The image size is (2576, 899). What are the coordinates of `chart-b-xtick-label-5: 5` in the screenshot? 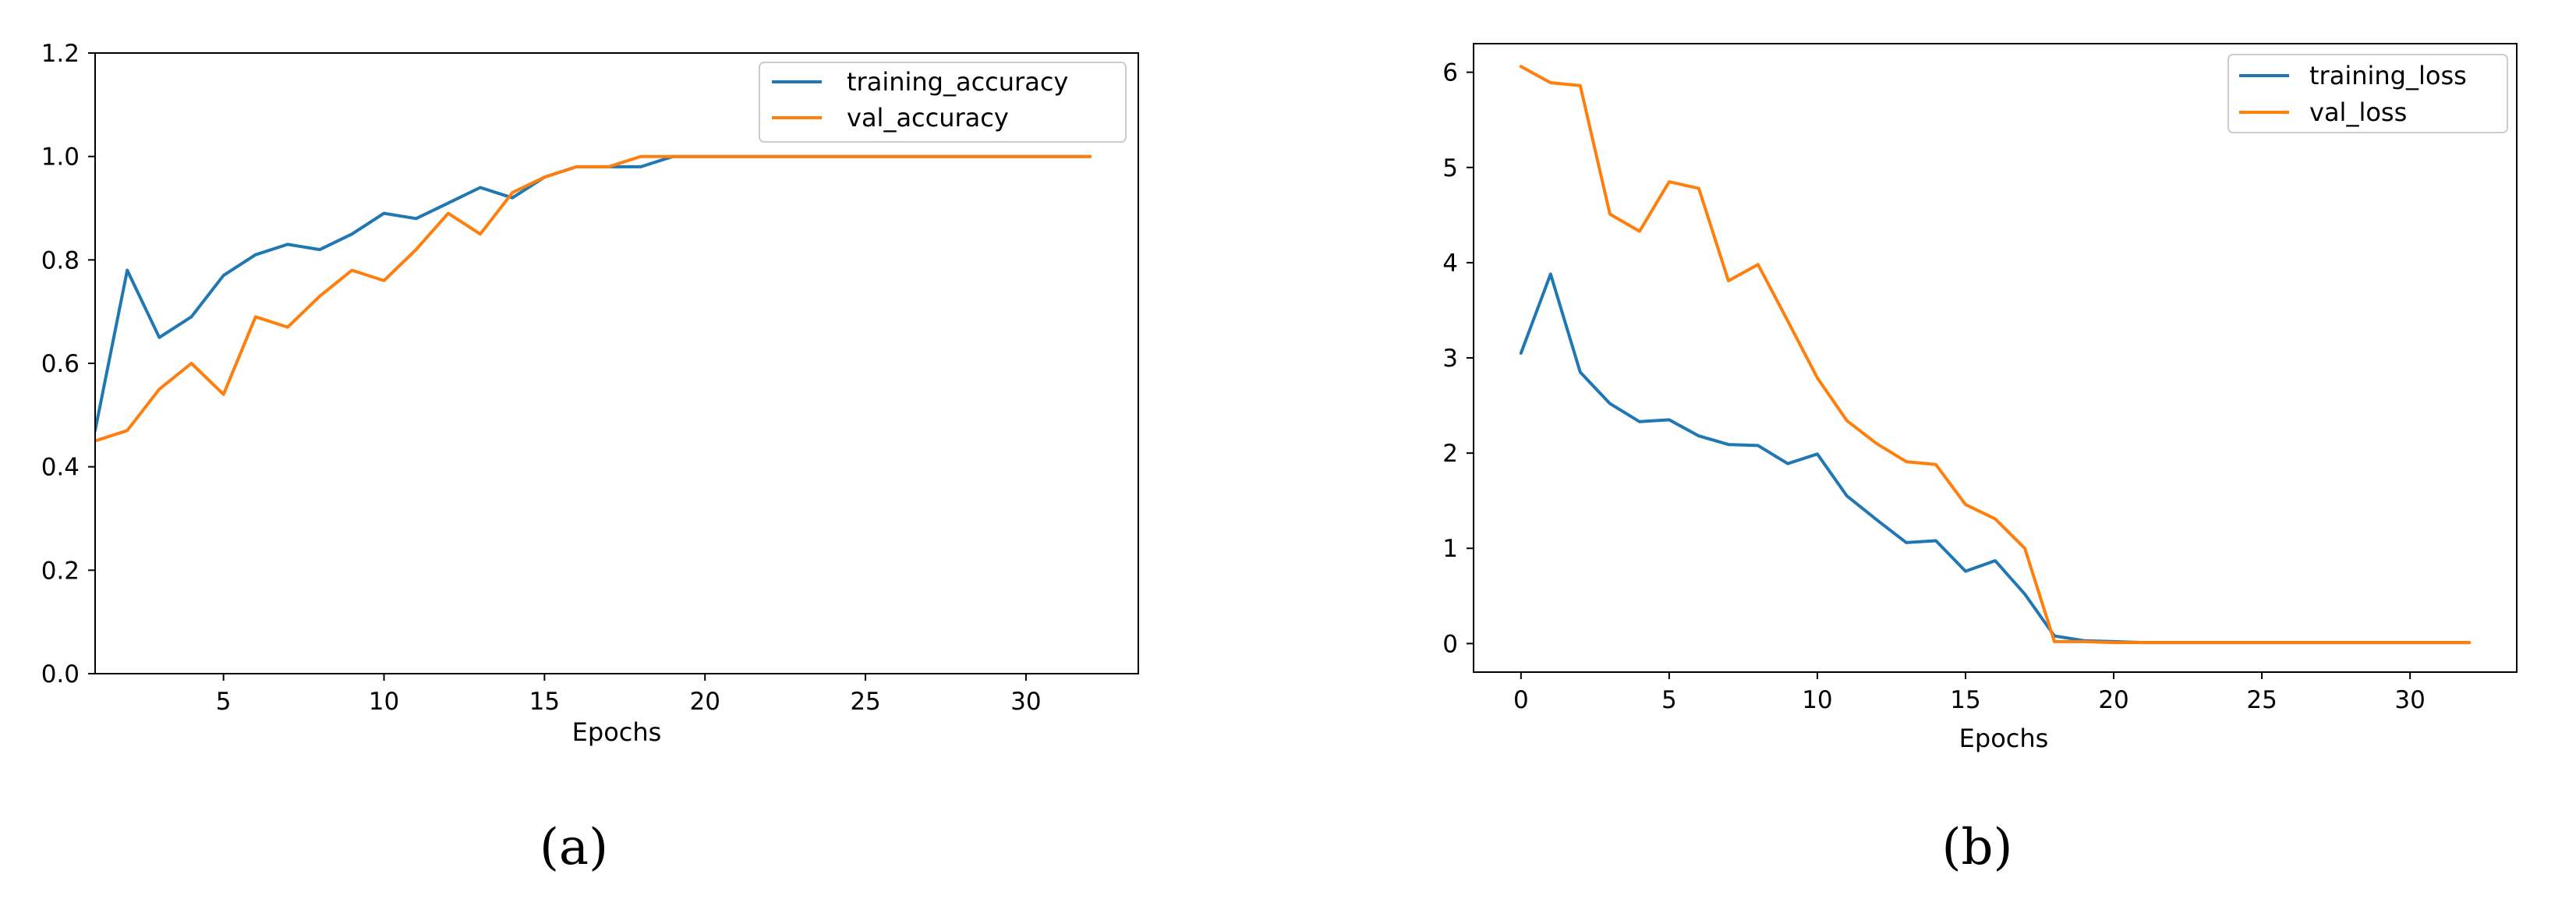 It's located at (1669, 700).